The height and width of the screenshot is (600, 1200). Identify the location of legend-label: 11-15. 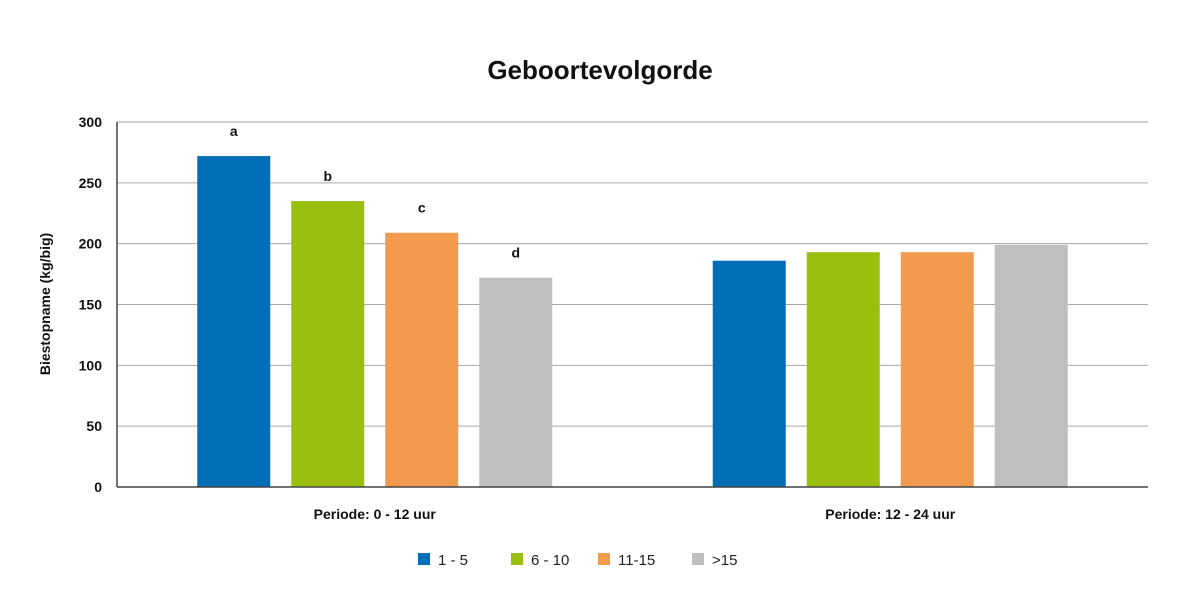
(636, 560).